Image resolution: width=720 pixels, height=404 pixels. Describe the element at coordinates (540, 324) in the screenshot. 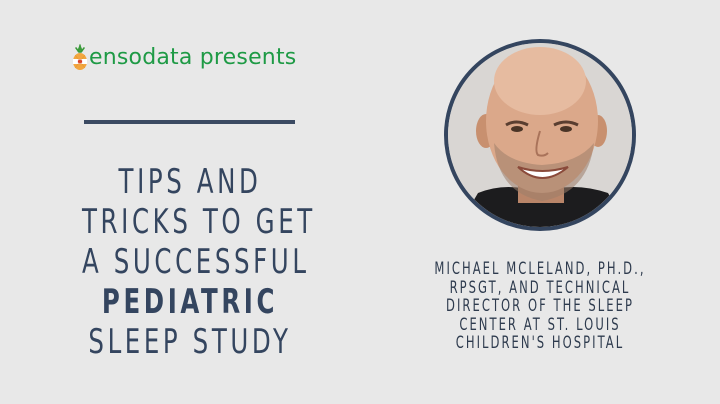

I see `bio-line: CENTER AT ST. LOUIS` at that location.